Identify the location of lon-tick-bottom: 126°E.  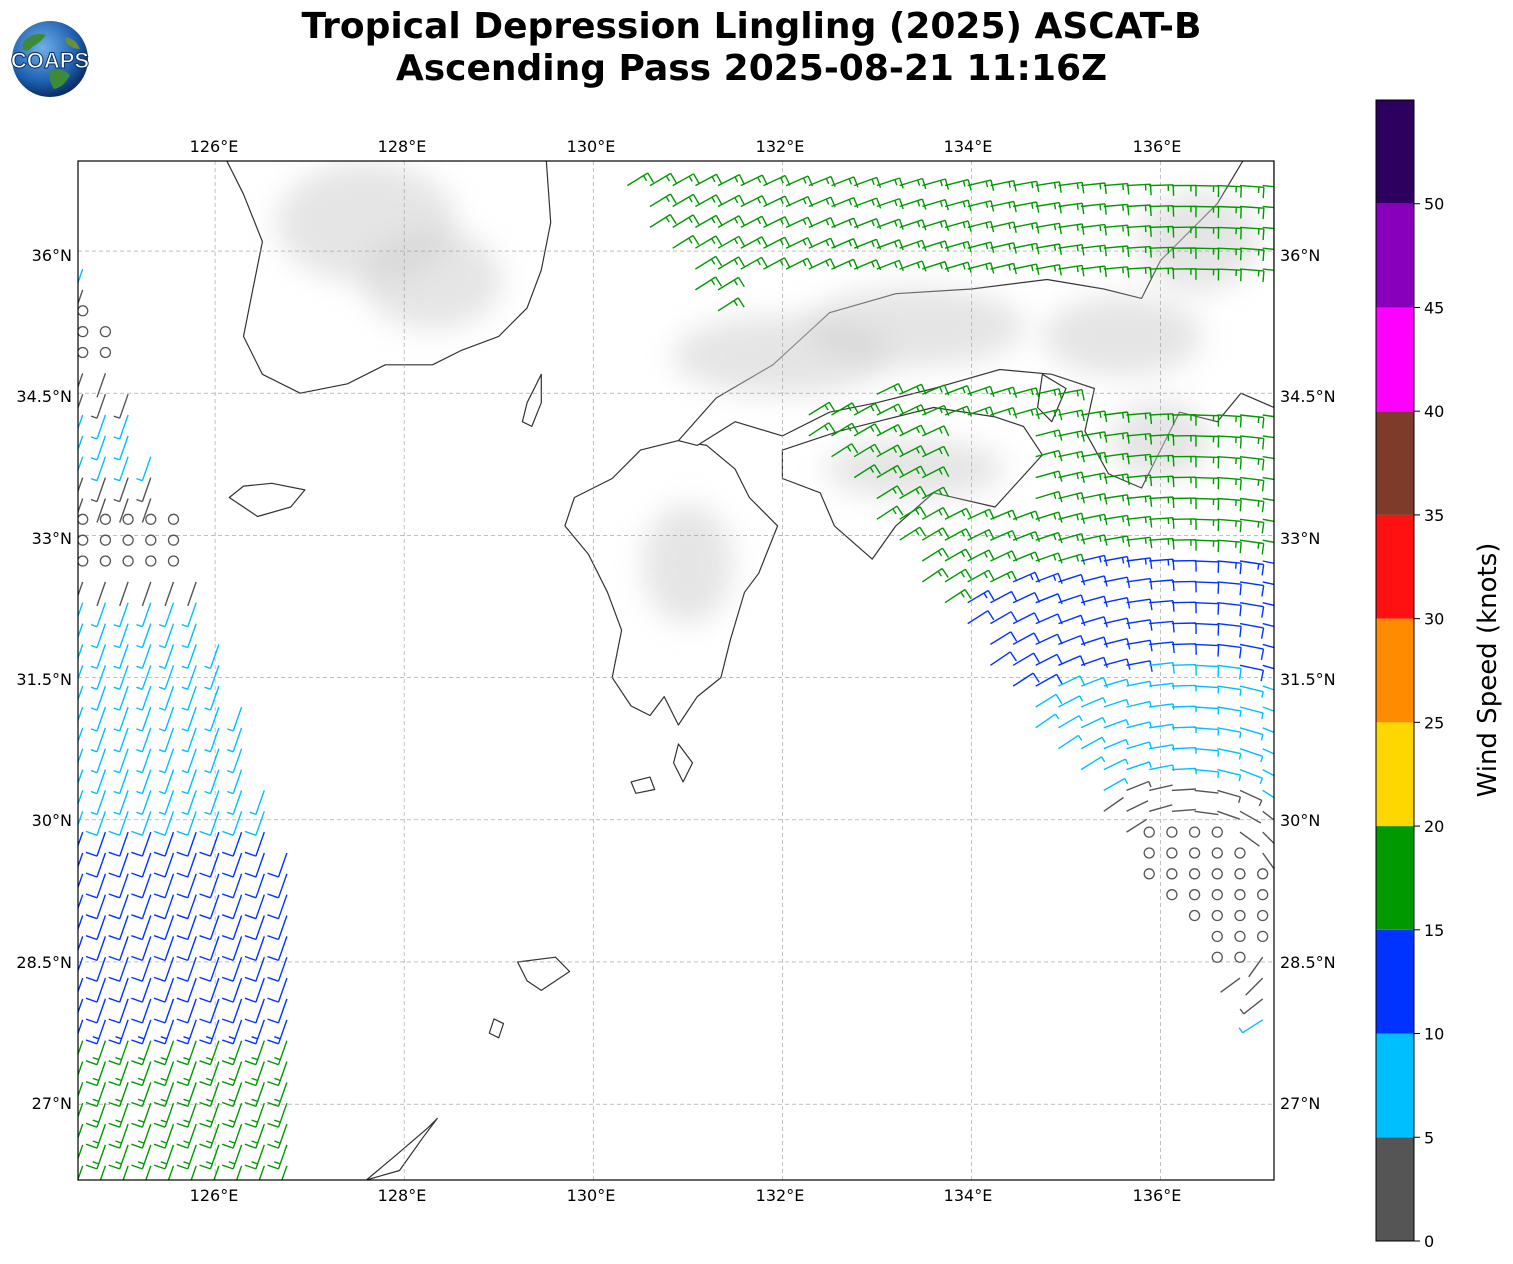
(214, 1195).